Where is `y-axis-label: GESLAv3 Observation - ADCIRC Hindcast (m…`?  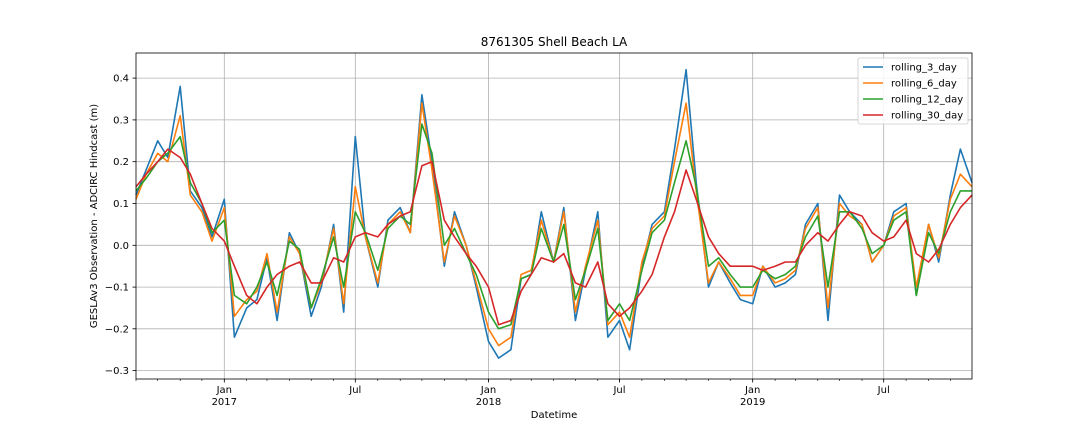 y-axis-label: GESLAv3 Observation - ADCIRC Hindcast (m… is located at coordinates (94, 216).